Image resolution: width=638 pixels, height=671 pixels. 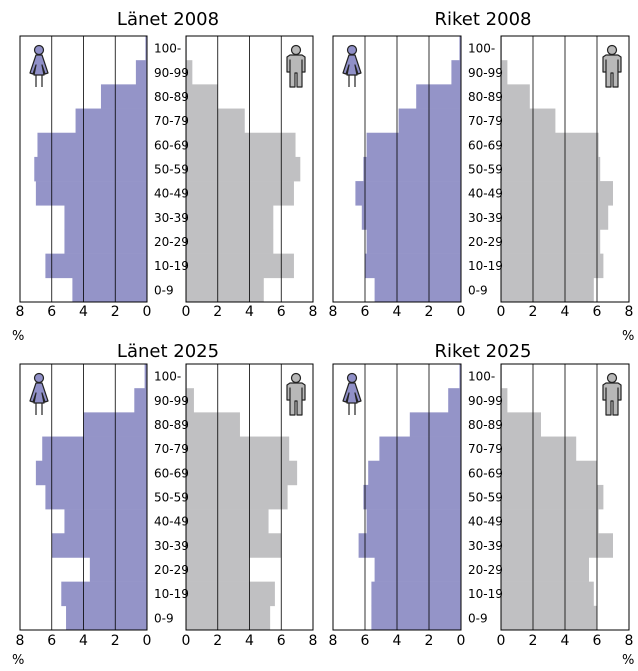 I want to click on man-icon-body, so click(x=296, y=399).